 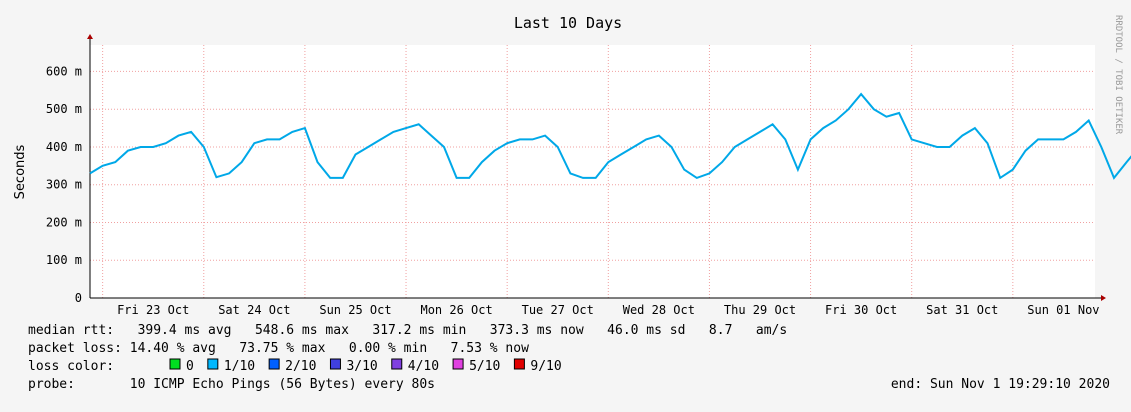 What do you see at coordinates (760, 310) in the screenshot?
I see `x-tick-label: Thu 29 Oct` at bounding box center [760, 310].